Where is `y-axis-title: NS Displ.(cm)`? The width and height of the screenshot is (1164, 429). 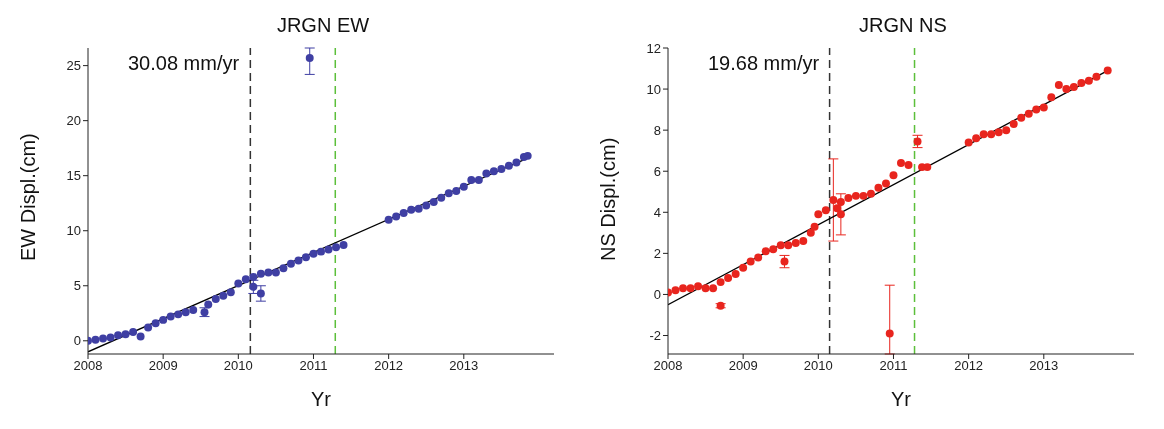 y-axis-title: NS Displ.(cm) is located at coordinates (608, 199).